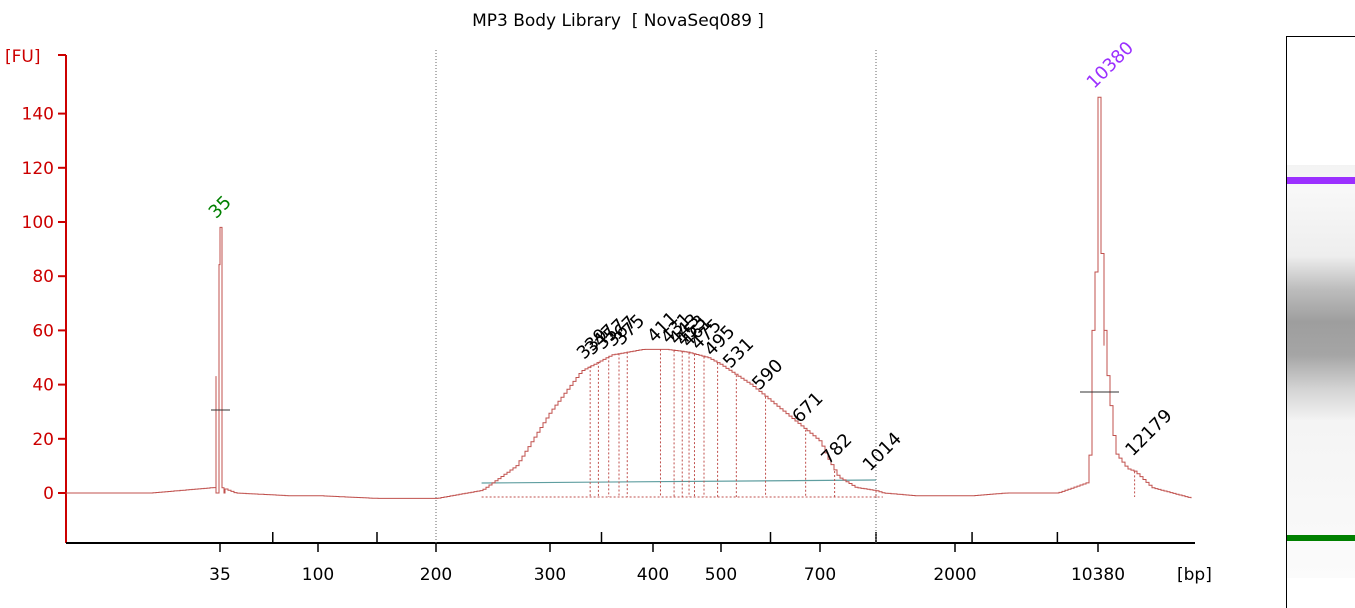 The width and height of the screenshot is (1355, 608). I want to click on y-tick-label: 140, so click(38, 115).